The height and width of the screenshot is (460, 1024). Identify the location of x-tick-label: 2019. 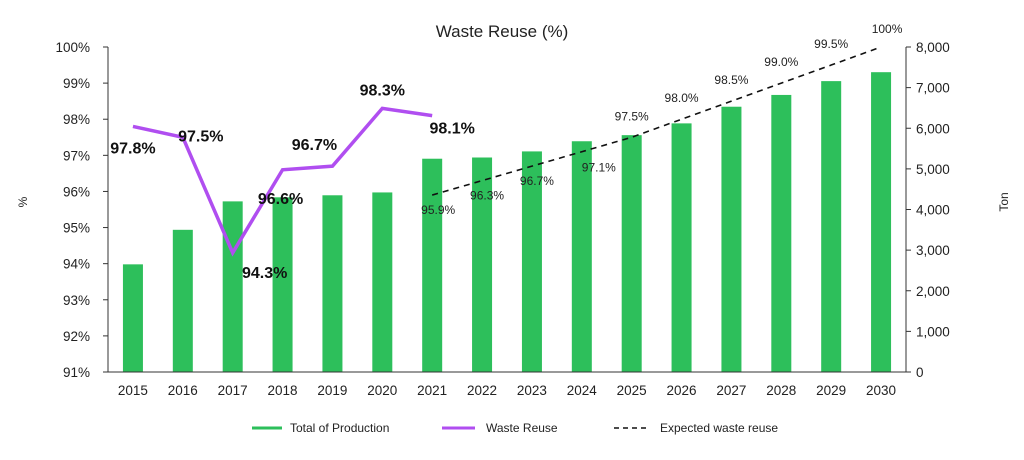
(332, 390).